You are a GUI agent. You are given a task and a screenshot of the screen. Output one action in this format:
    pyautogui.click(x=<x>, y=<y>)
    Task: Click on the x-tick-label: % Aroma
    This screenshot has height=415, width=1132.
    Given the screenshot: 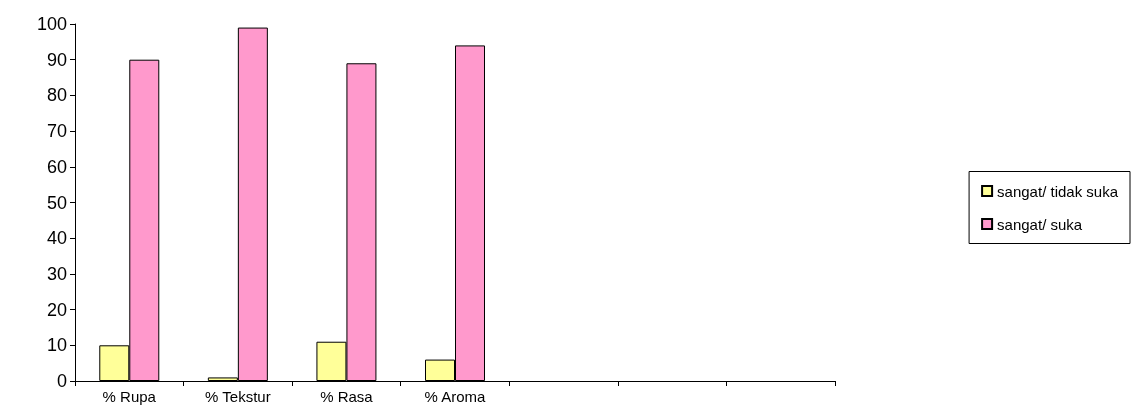 What is the action you would take?
    pyautogui.click(x=455, y=396)
    